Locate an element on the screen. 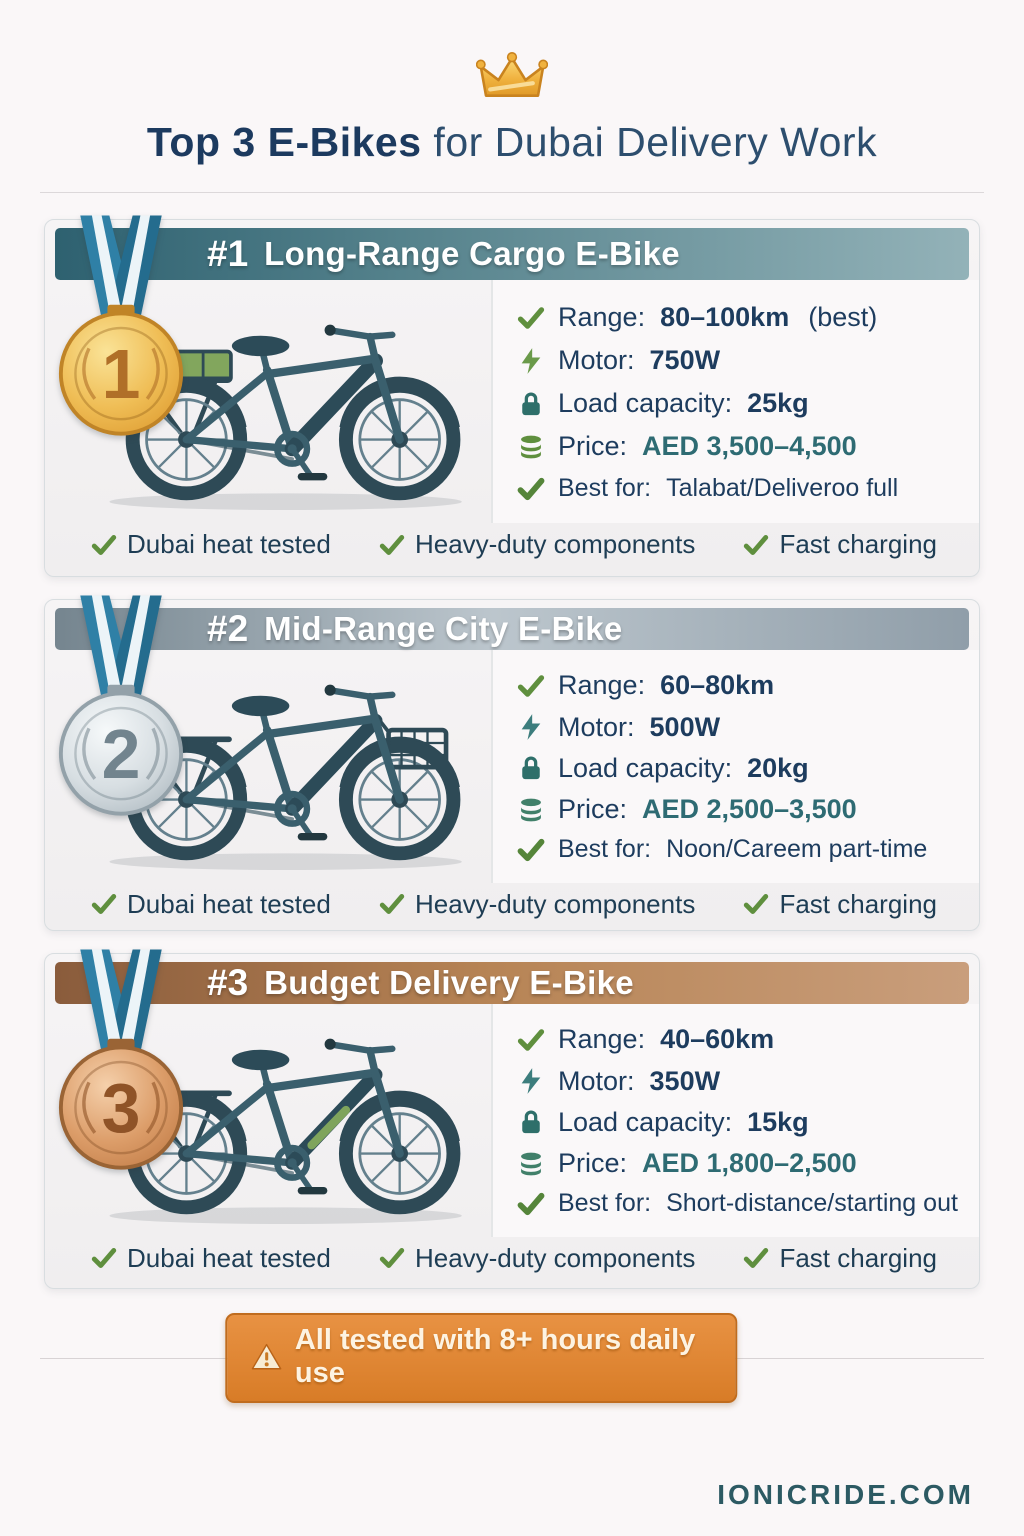 The height and width of the screenshot is (1536, 1024). spec-bestfor: Best for: Noon/Careem part-time is located at coordinates (744, 849).